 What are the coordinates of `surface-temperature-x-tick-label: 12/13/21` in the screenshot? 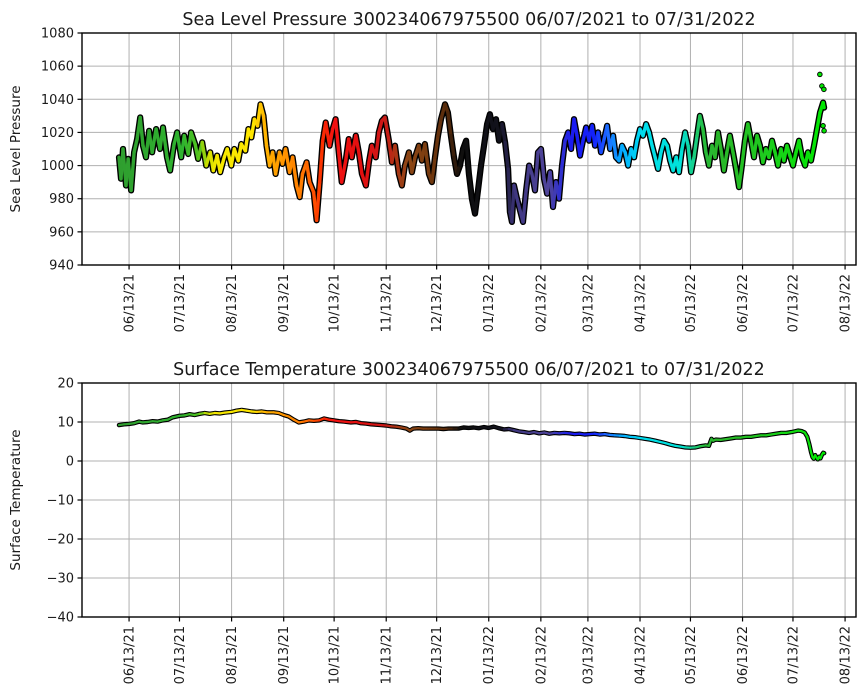 It's located at (437, 655).